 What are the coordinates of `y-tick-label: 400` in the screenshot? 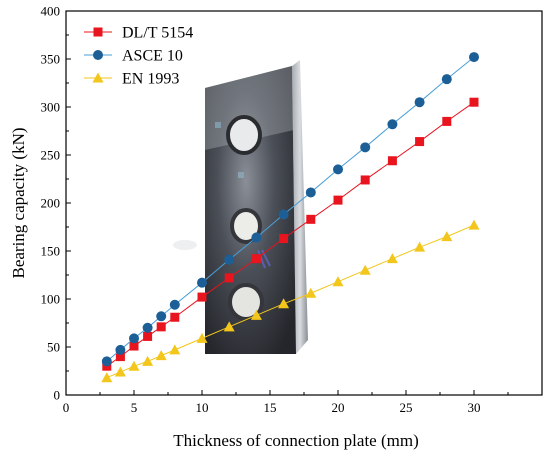 It's located at (51, 11).